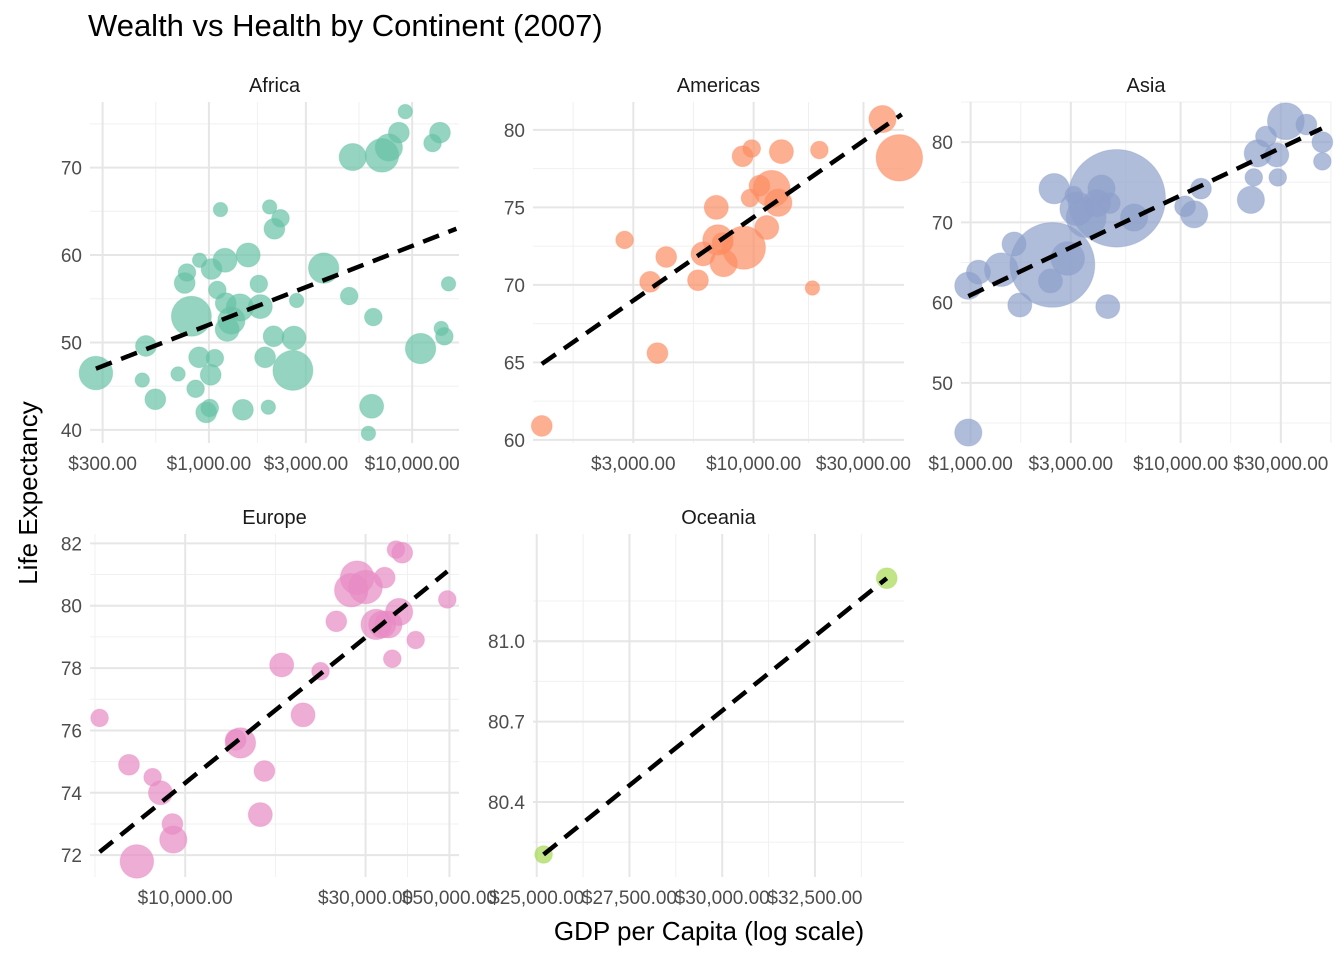 The image size is (1344, 960). Describe the element at coordinates (71, 856) in the screenshot. I see `y-tick-label: 72` at that location.